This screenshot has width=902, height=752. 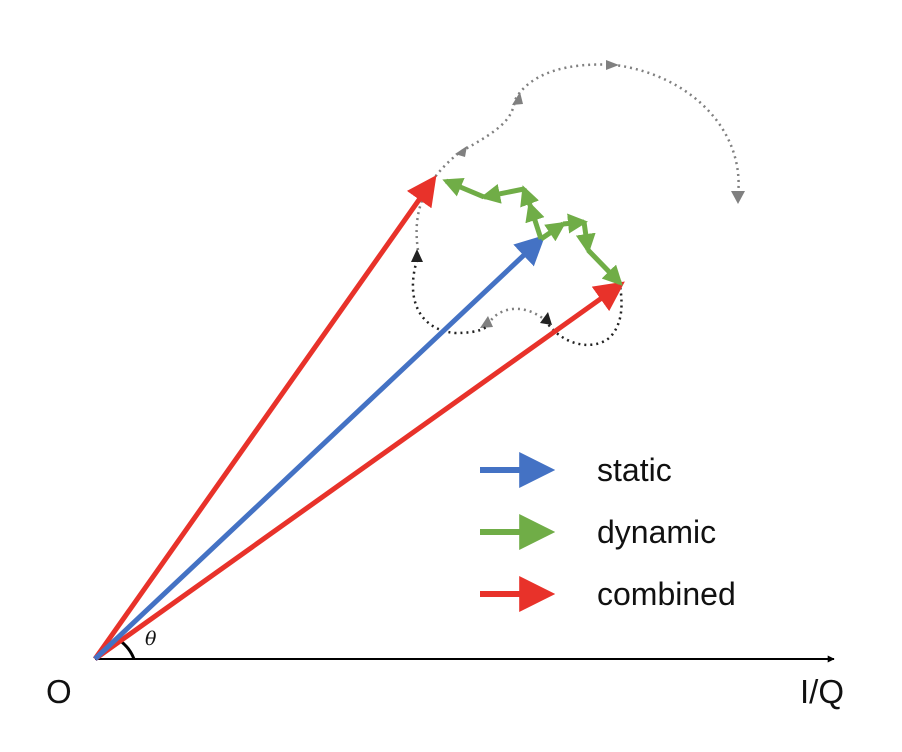 What do you see at coordinates (634, 470) in the screenshot?
I see `legend-static-label: static` at bounding box center [634, 470].